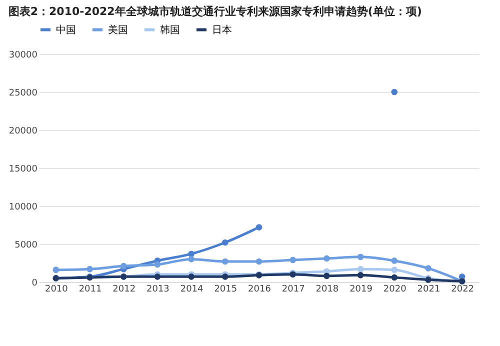  Describe the element at coordinates (35, 283) in the screenshot. I see `y-tick-label: 0` at that location.